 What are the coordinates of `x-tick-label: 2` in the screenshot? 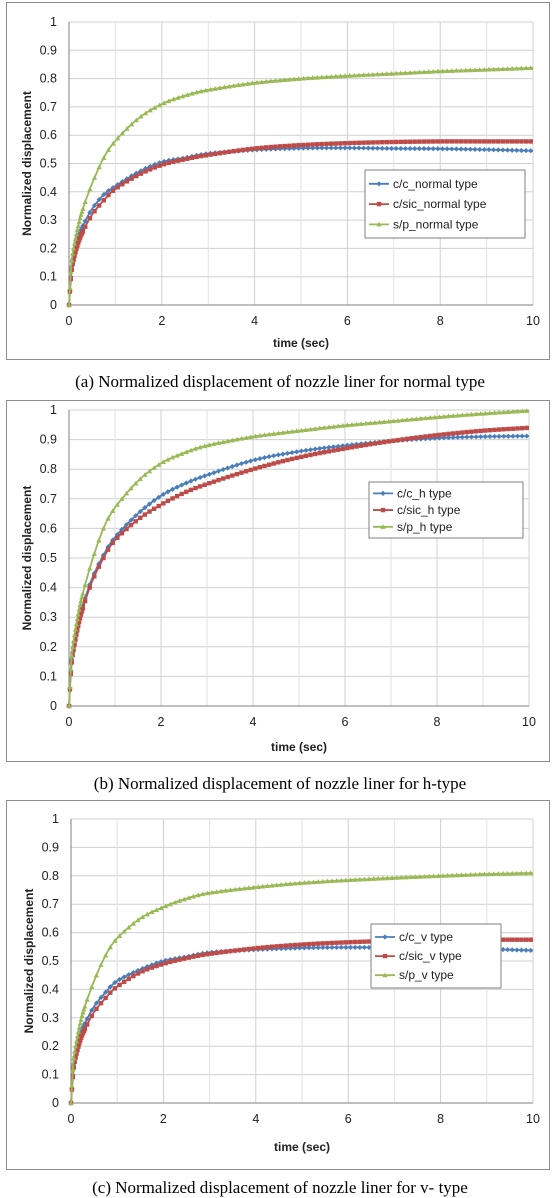 It's located at (163, 1119).